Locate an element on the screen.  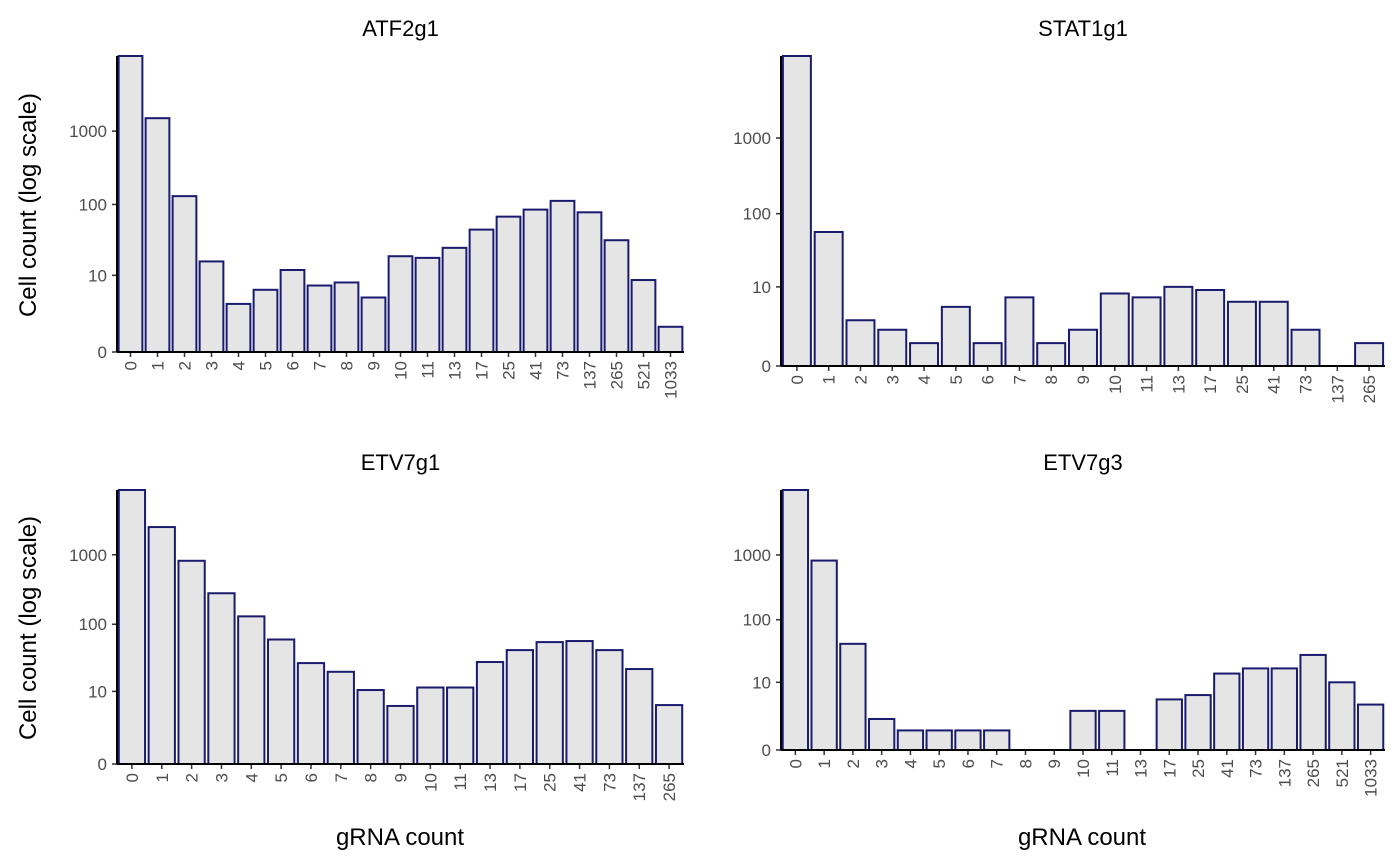
x-tick-label: 1 is located at coordinates (162, 777).